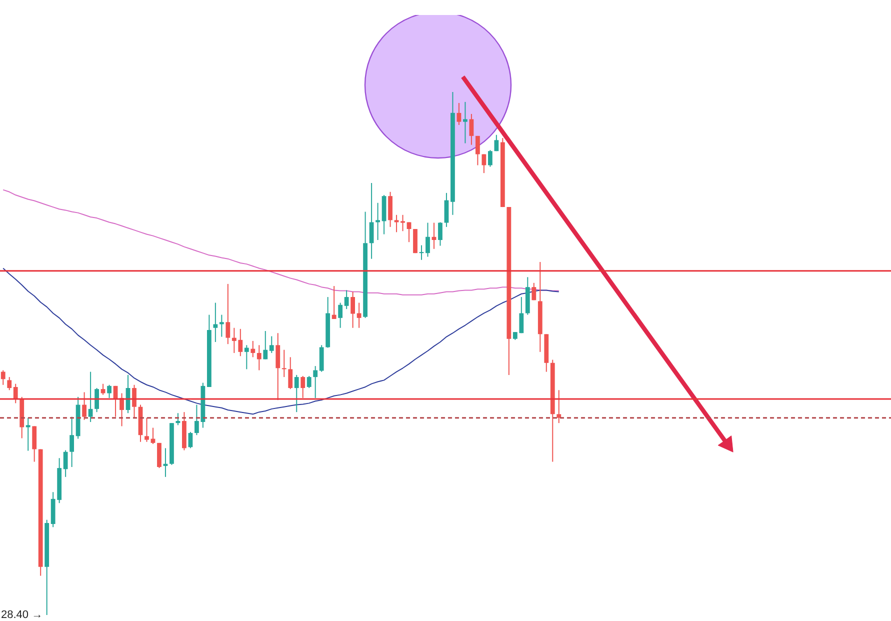  I want to click on annotation: 28.40 →, so click(22, 615).